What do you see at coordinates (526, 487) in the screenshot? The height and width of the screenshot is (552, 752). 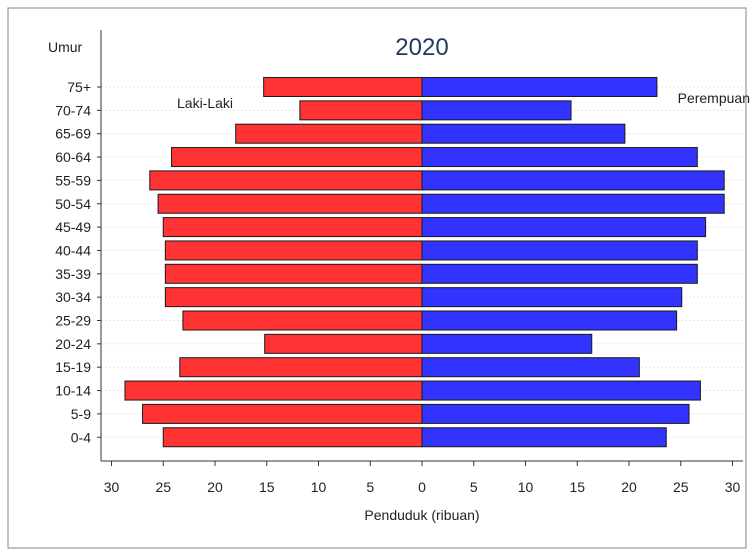 I see `x-tick-label-8: 10` at bounding box center [526, 487].